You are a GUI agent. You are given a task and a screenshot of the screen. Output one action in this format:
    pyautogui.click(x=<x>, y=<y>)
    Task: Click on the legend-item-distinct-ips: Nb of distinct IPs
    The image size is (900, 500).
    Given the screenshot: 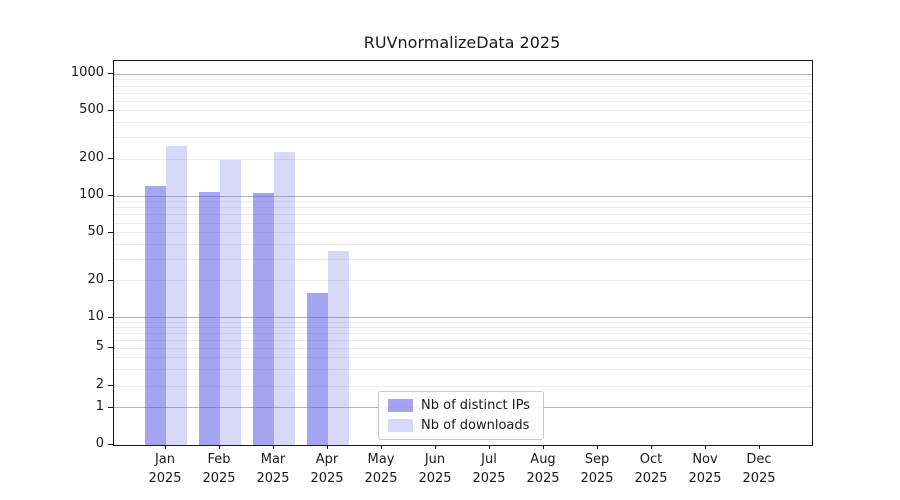 What is the action you would take?
    pyautogui.click(x=461, y=405)
    